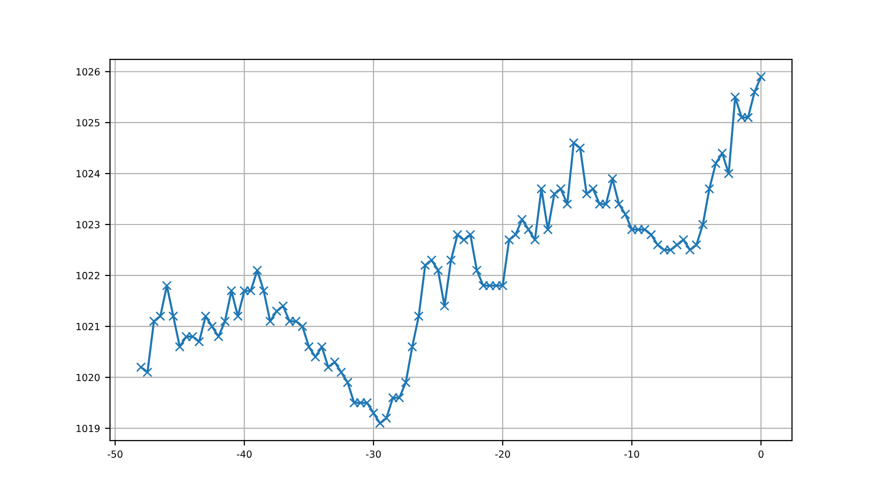 This screenshot has height=495, width=880. Describe the element at coordinates (88, 378) in the screenshot. I see `y-tick-label: 1020` at that location.